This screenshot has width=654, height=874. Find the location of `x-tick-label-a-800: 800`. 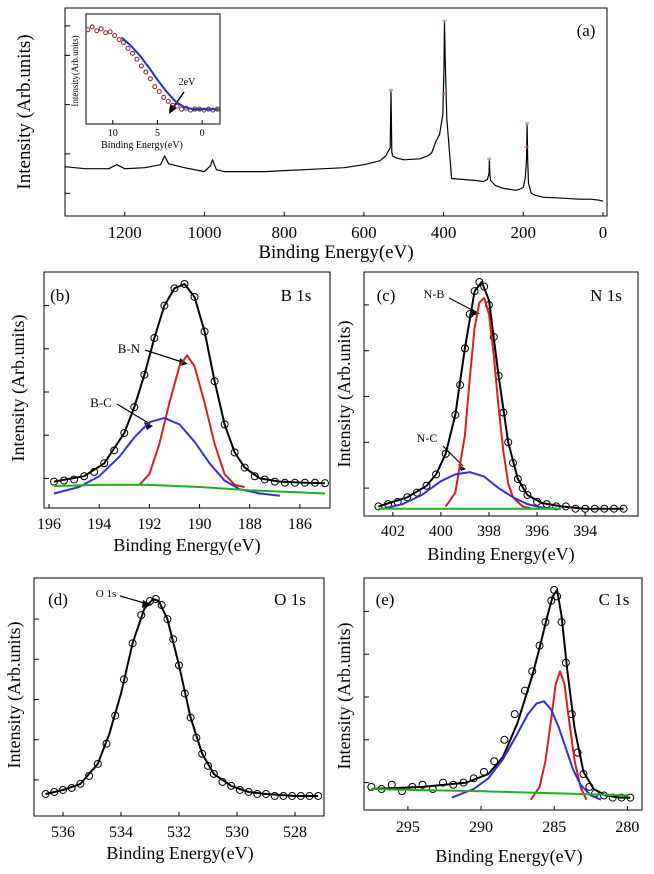

x-tick-label-a-800: 800 is located at coordinates (284, 232).